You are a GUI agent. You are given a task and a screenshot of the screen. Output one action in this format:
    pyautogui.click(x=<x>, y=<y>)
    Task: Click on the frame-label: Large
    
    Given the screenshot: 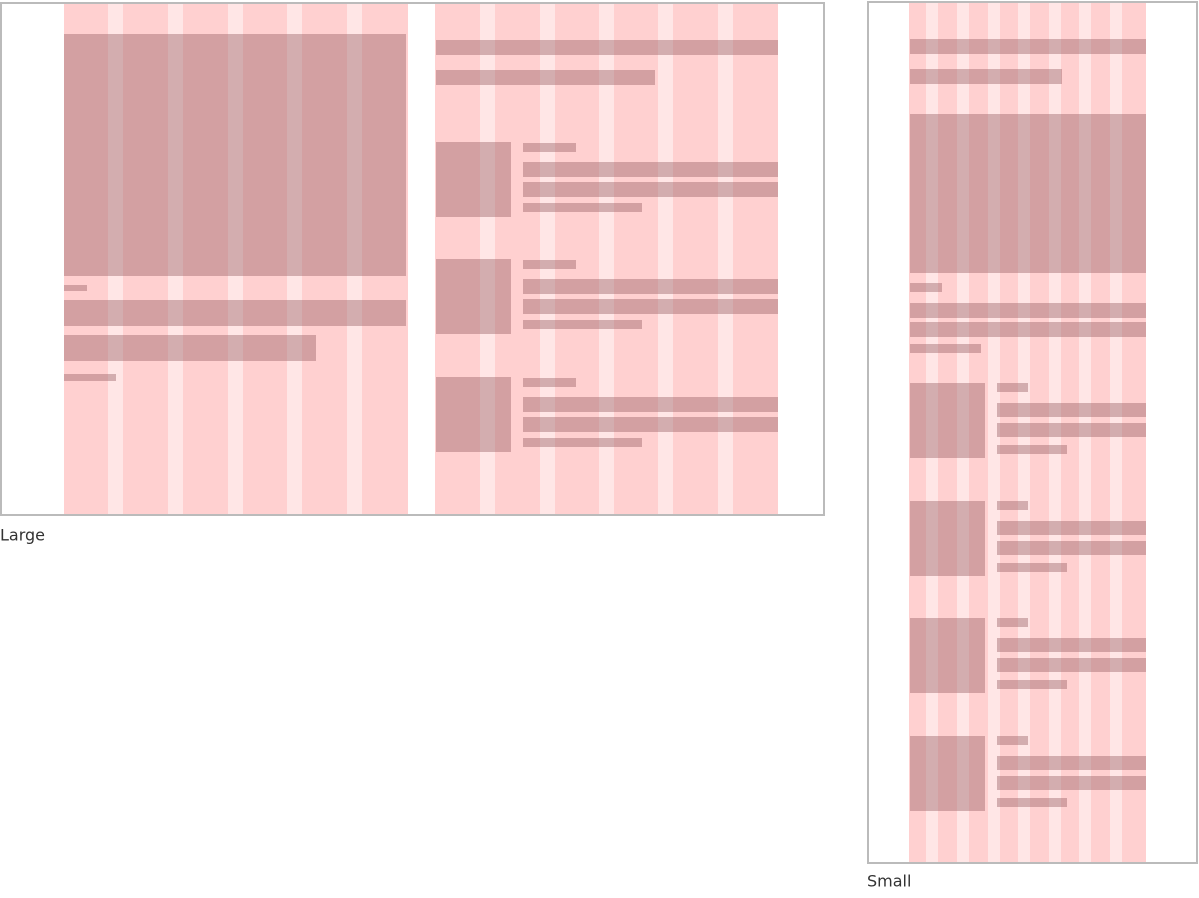 What is the action you would take?
    pyautogui.click(x=22, y=535)
    